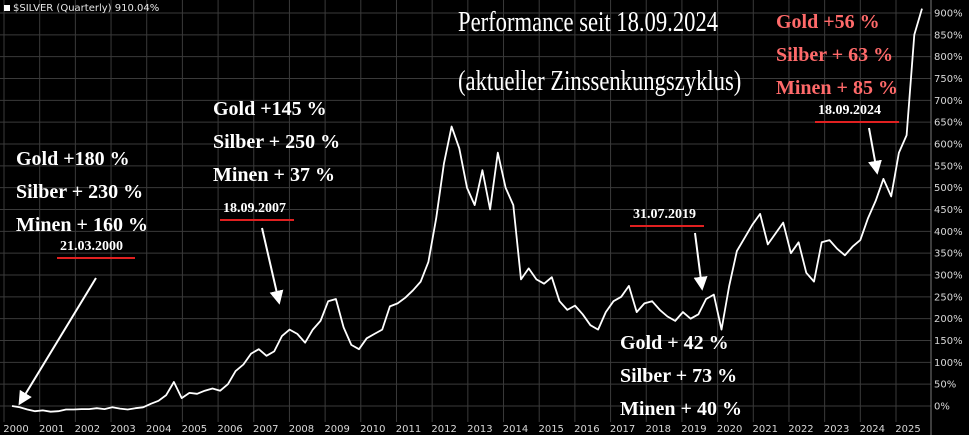 The height and width of the screenshot is (435, 969). I want to click on y-tick-label: 0%, so click(942, 407).